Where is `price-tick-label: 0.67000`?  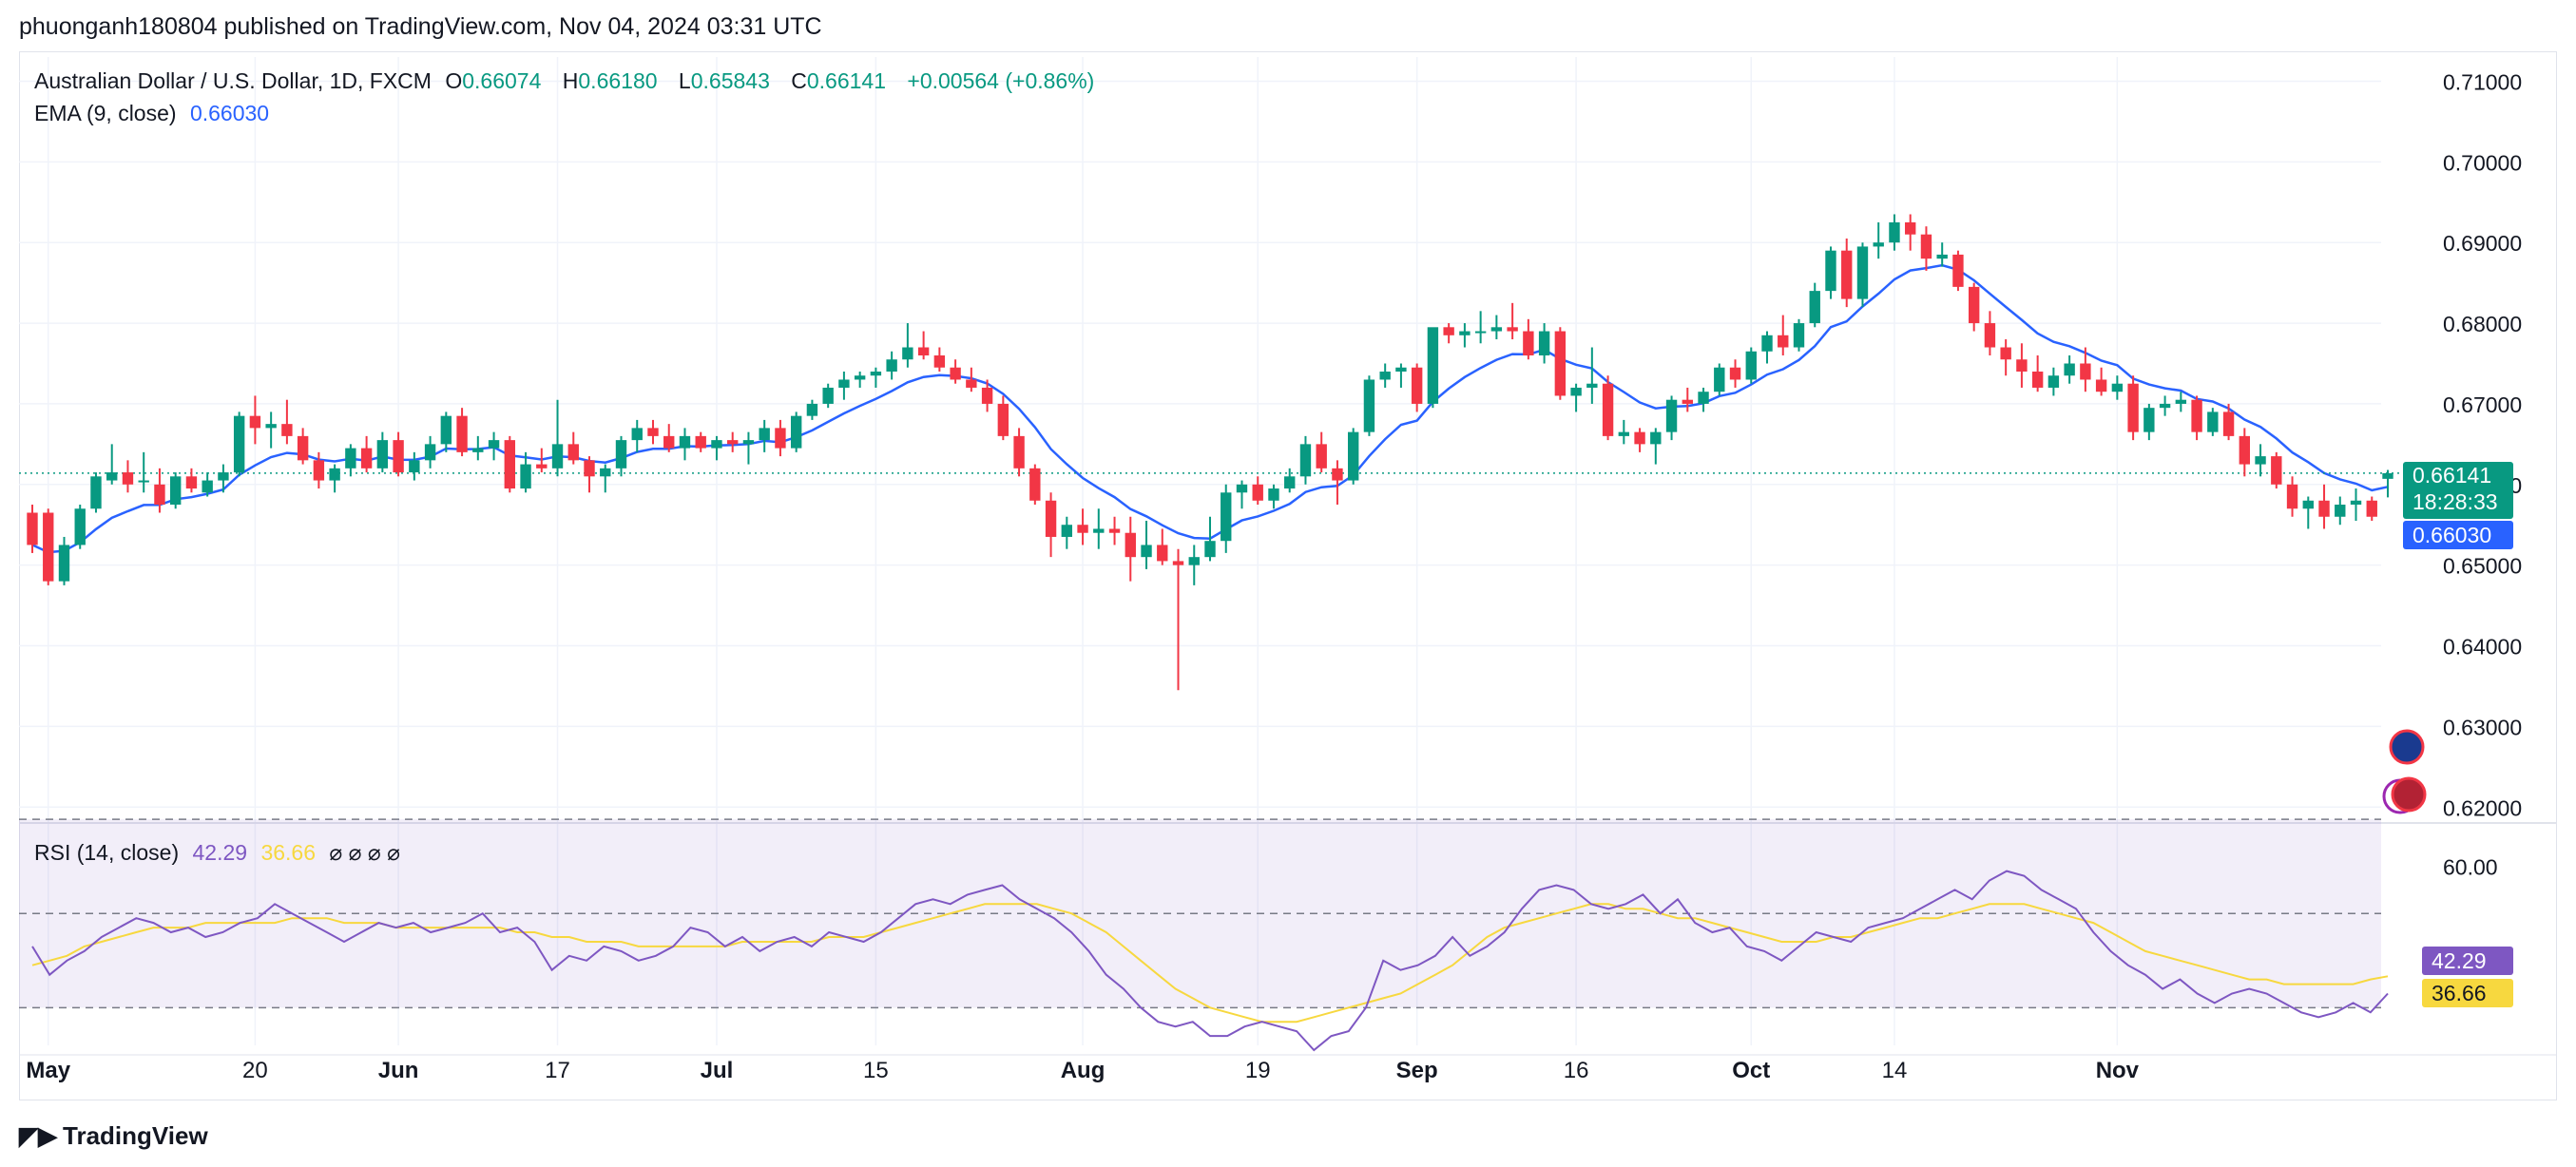
price-tick-label: 0.67000 is located at coordinates (2482, 404).